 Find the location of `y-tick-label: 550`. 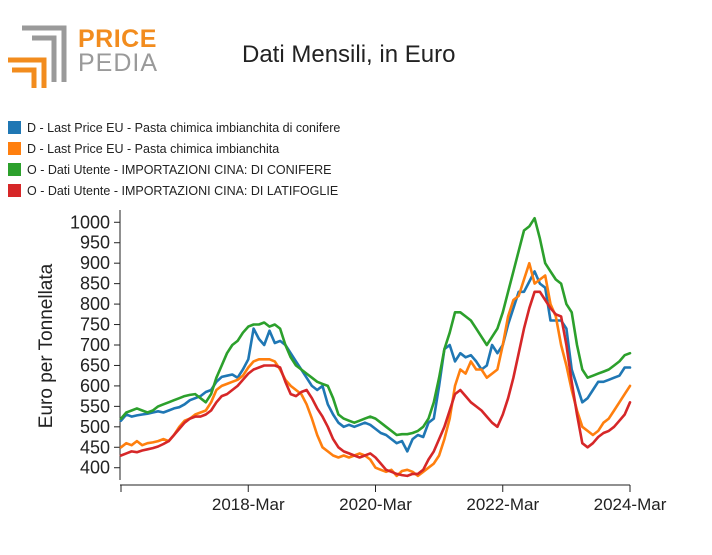

y-tick-label: 550 is located at coordinates (95, 406).